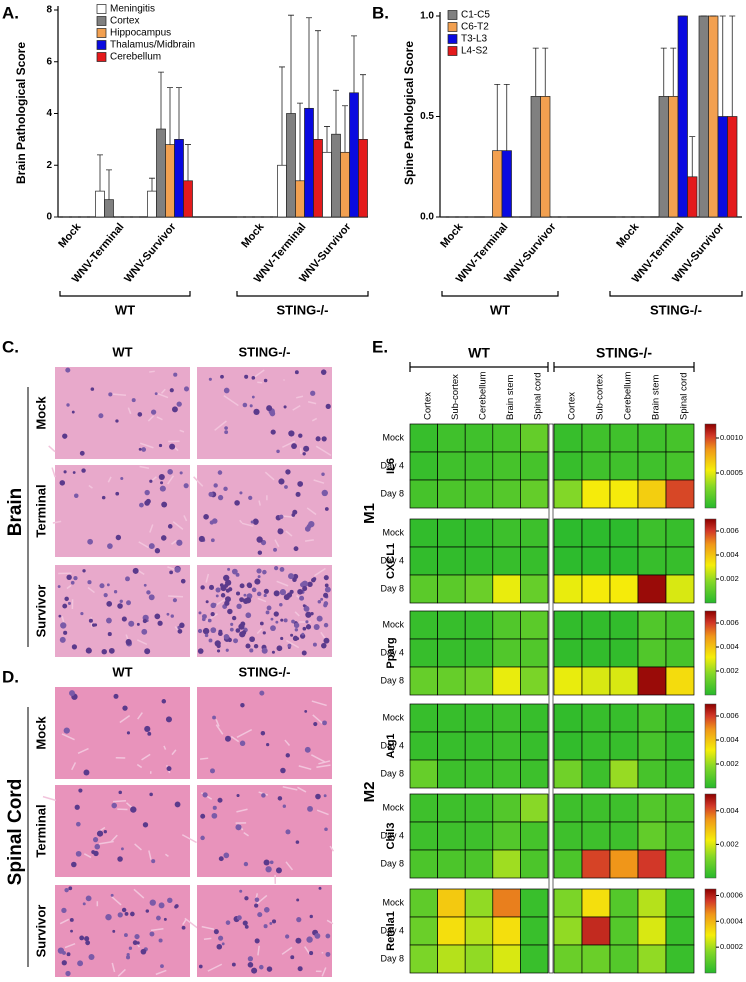  What do you see at coordinates (152, 45) in the screenshot?
I see `legend-label: Thalamus/Midbrain` at bounding box center [152, 45].